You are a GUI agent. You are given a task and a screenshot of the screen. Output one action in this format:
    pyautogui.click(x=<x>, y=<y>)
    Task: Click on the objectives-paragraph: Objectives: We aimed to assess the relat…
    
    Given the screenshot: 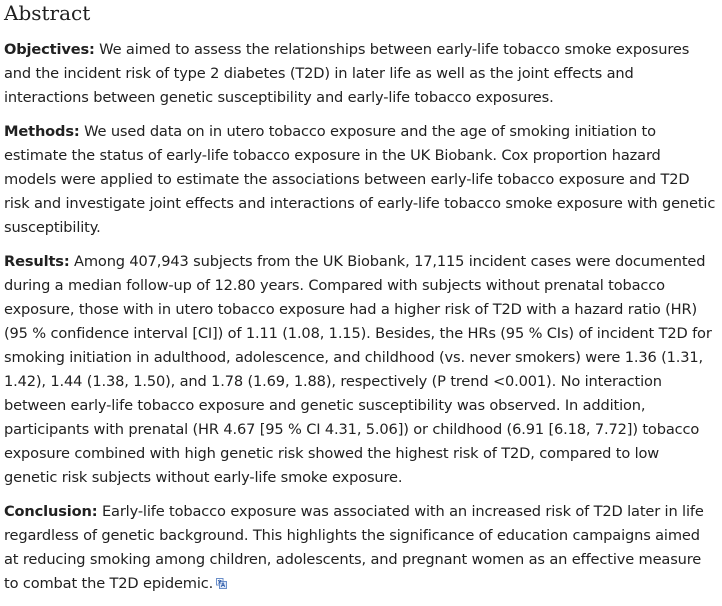 What is the action you would take?
    pyautogui.click(x=360, y=74)
    